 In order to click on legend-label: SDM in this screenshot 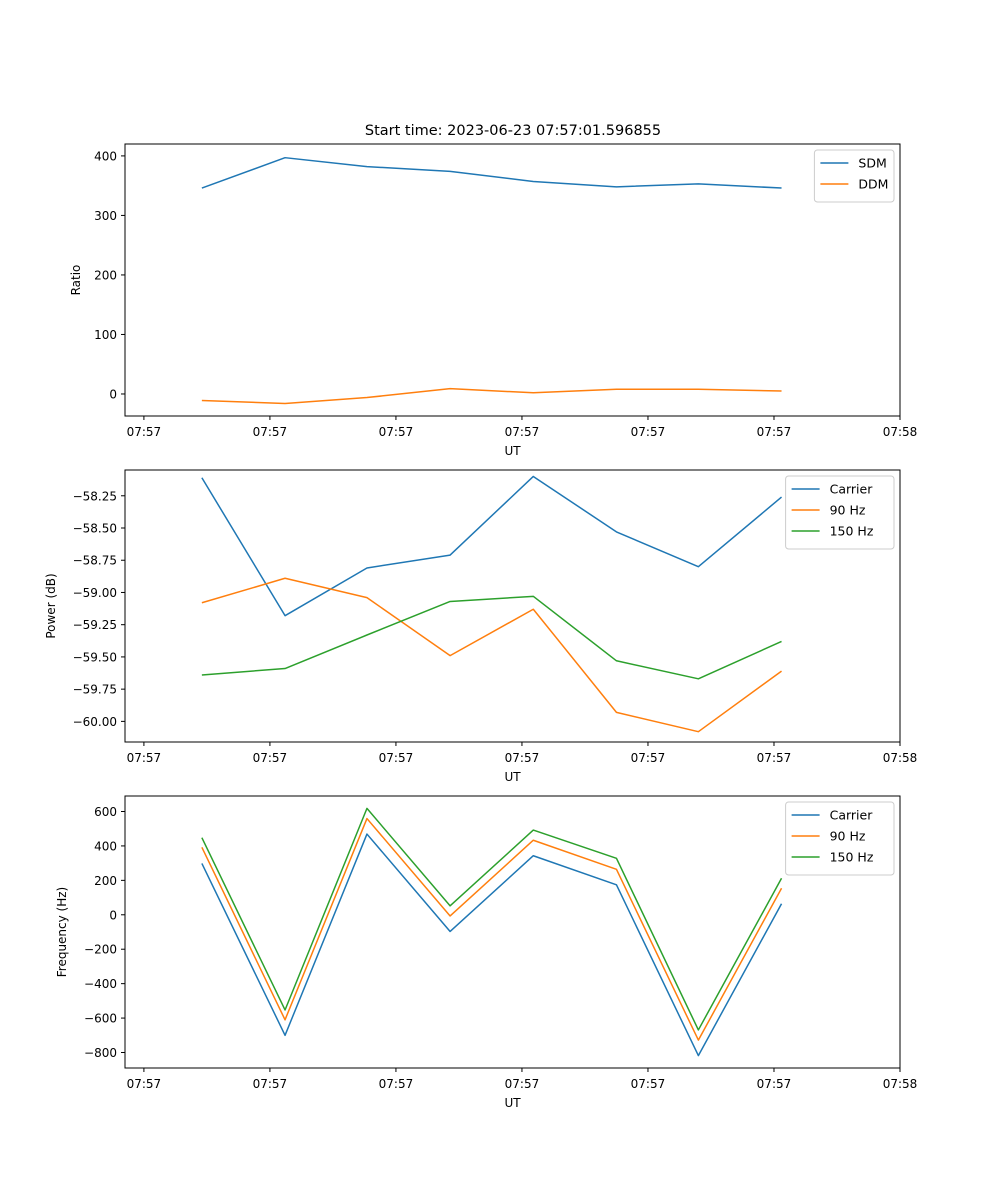, I will do `click(872, 163)`.